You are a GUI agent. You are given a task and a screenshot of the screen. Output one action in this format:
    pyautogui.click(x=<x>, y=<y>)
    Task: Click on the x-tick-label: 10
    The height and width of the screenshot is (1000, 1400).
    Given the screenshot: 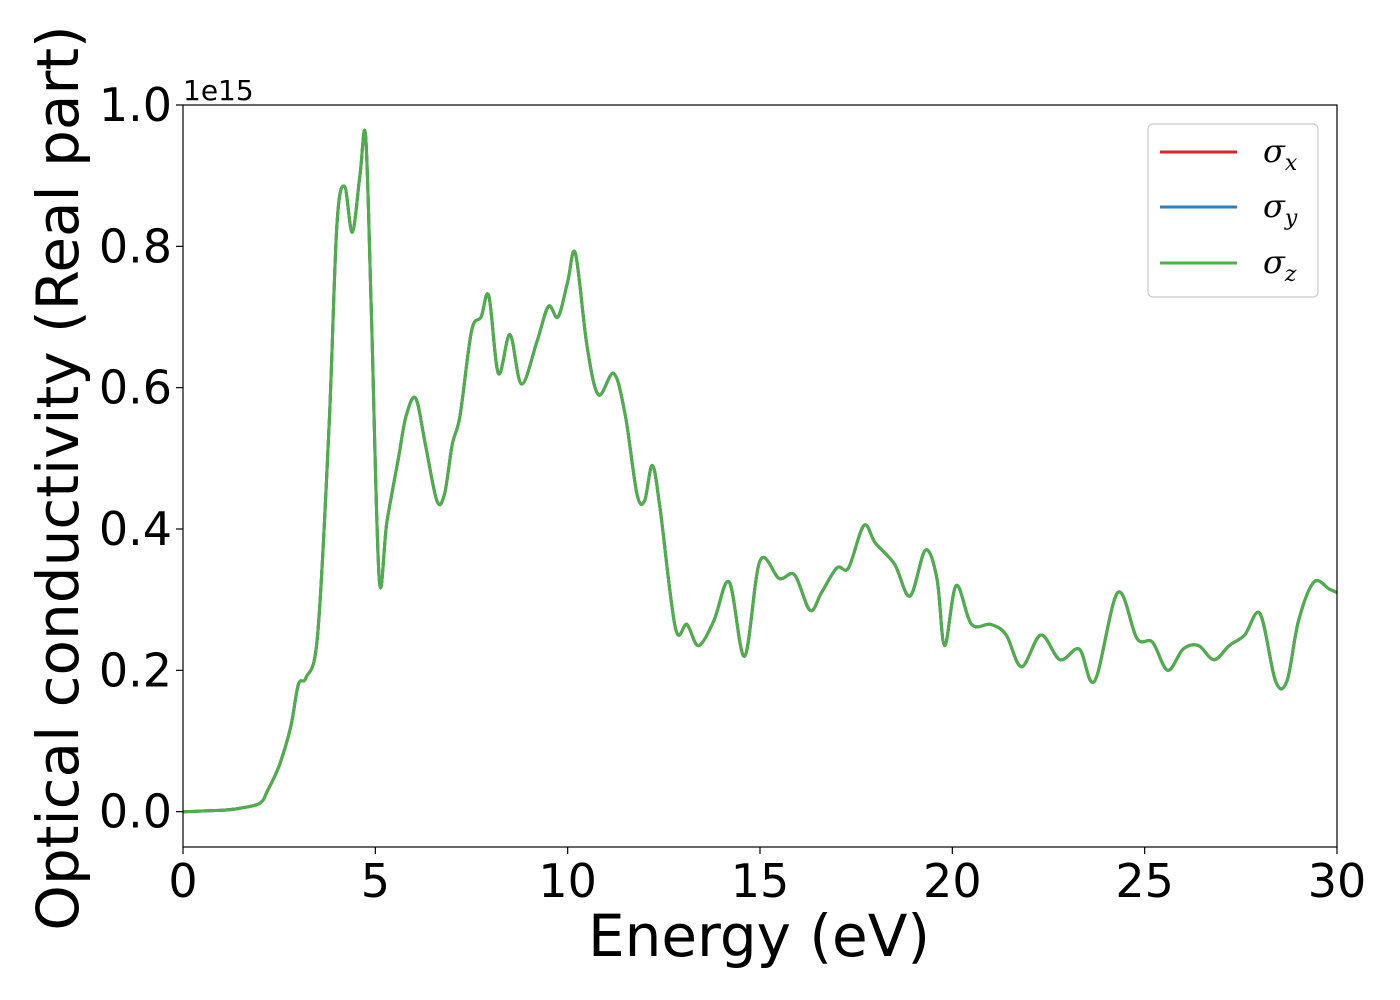 What is the action you would take?
    pyautogui.click(x=567, y=881)
    